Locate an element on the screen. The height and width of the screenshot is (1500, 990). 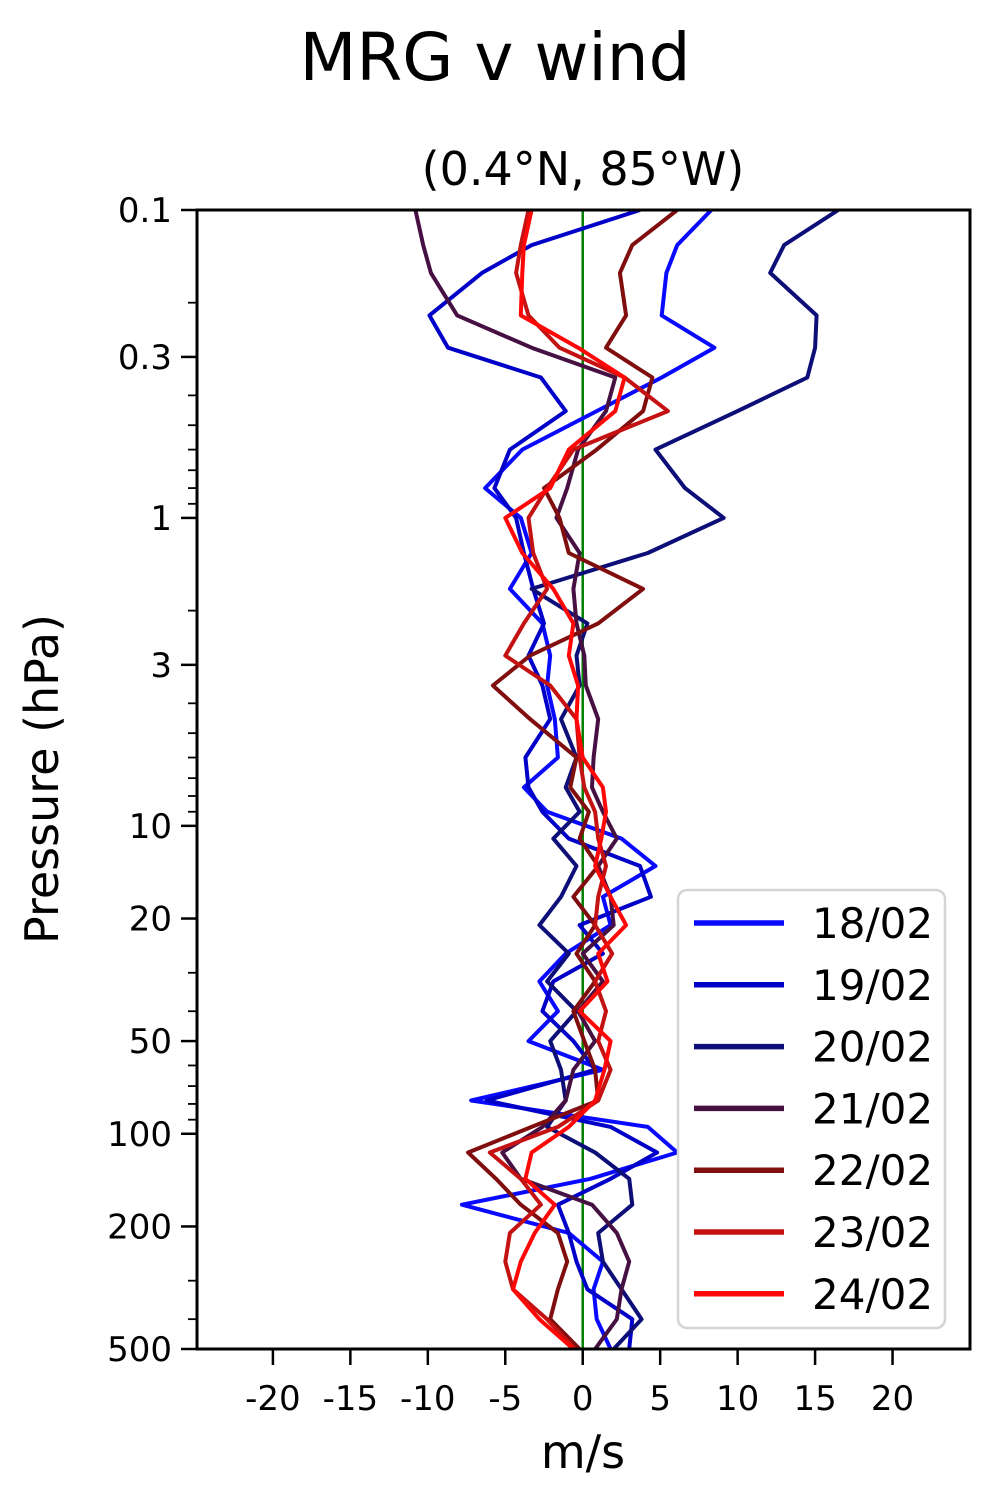
y-tick-label: 50 is located at coordinates (150, 1042).